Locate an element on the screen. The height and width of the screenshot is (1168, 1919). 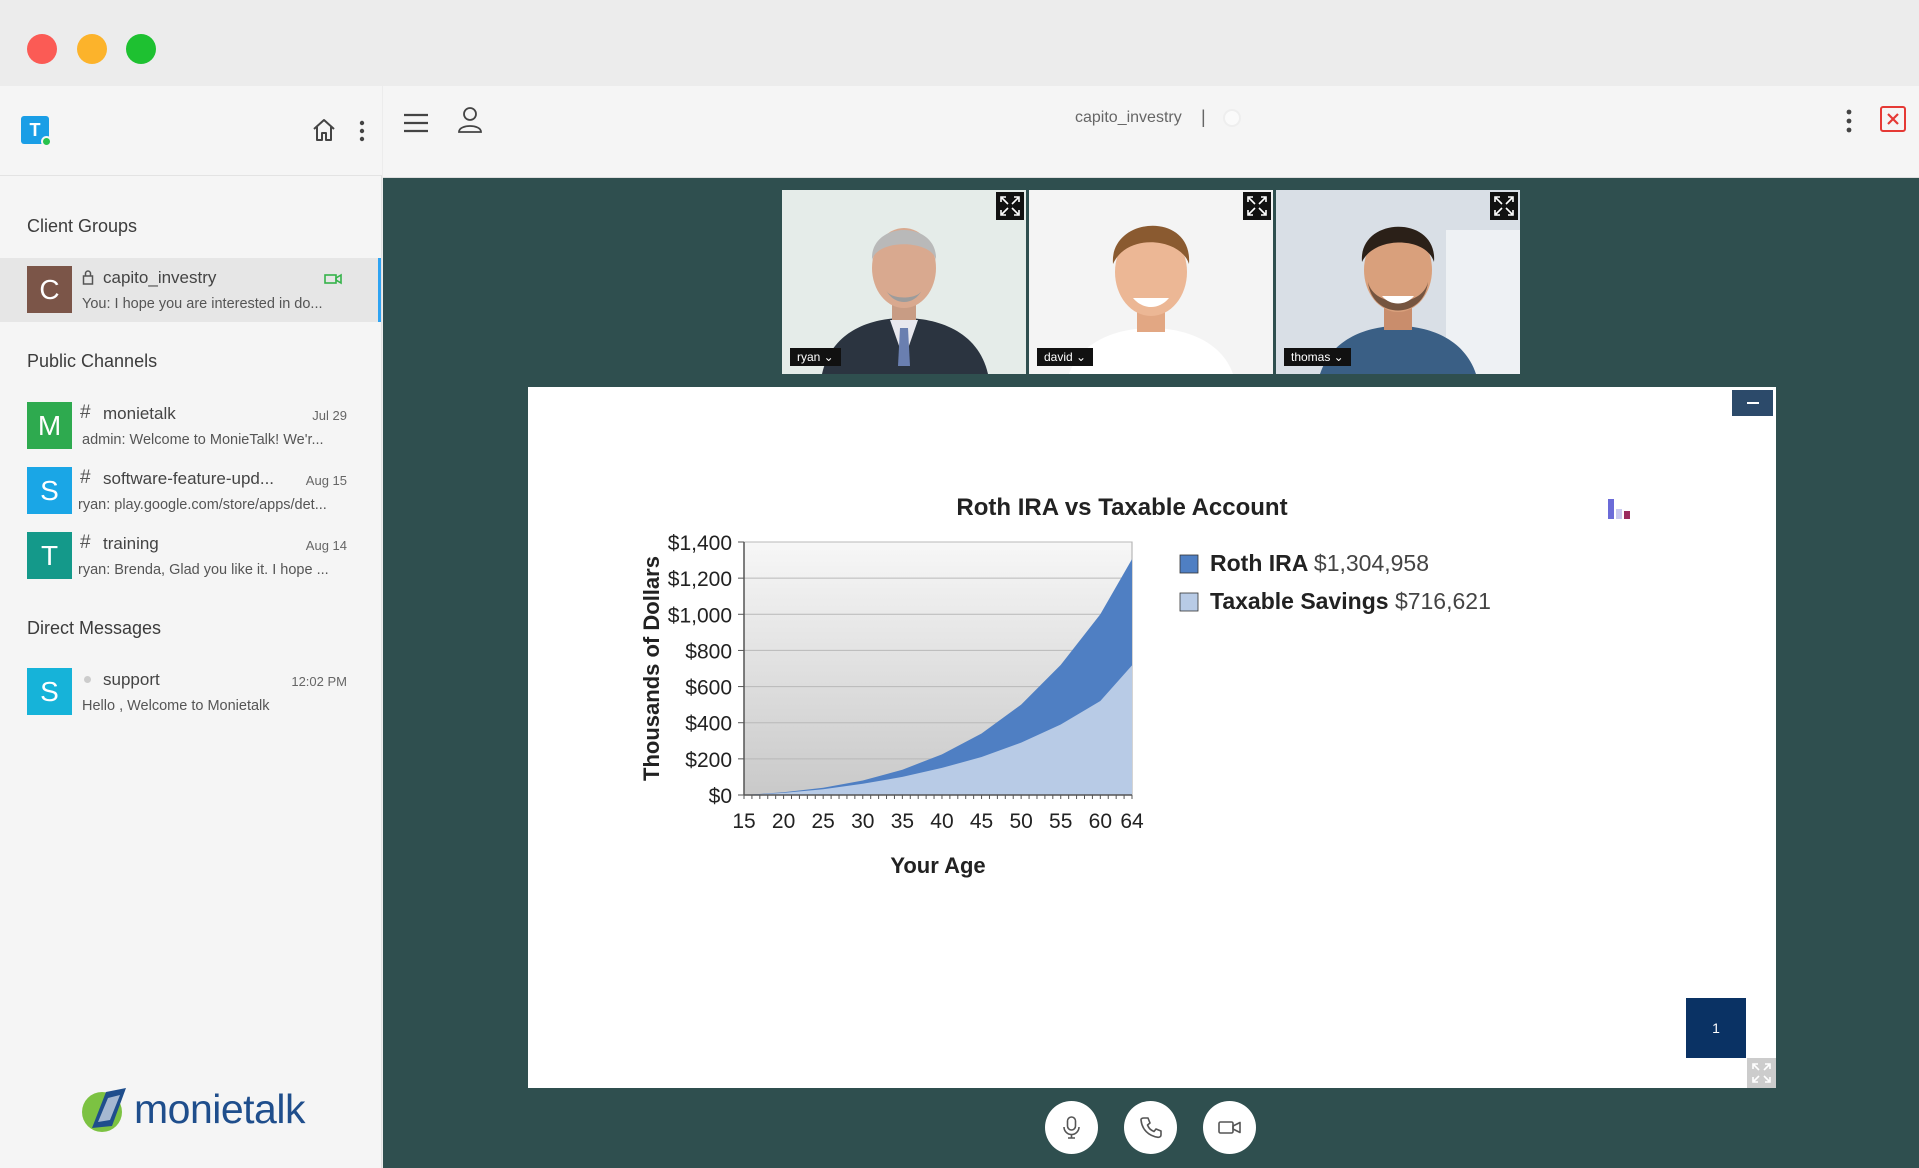
x-tick-label: 45 is located at coordinates (981, 821).